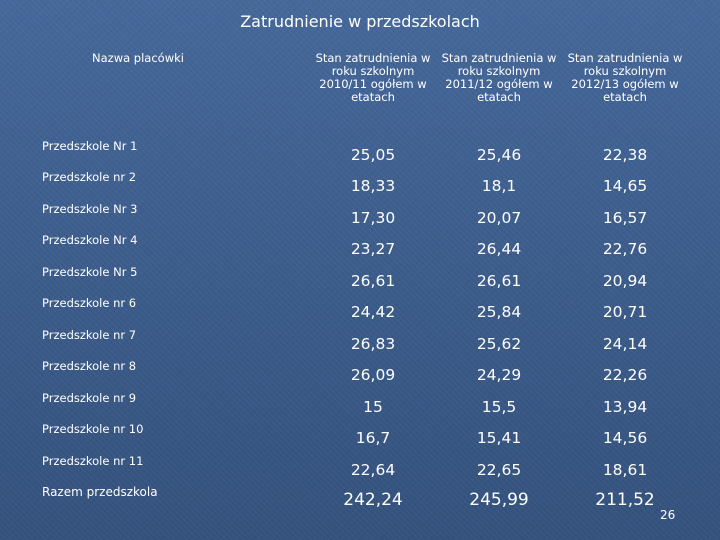  I want to click on facility-name: Przedszkole Nr 3, so click(90, 208).